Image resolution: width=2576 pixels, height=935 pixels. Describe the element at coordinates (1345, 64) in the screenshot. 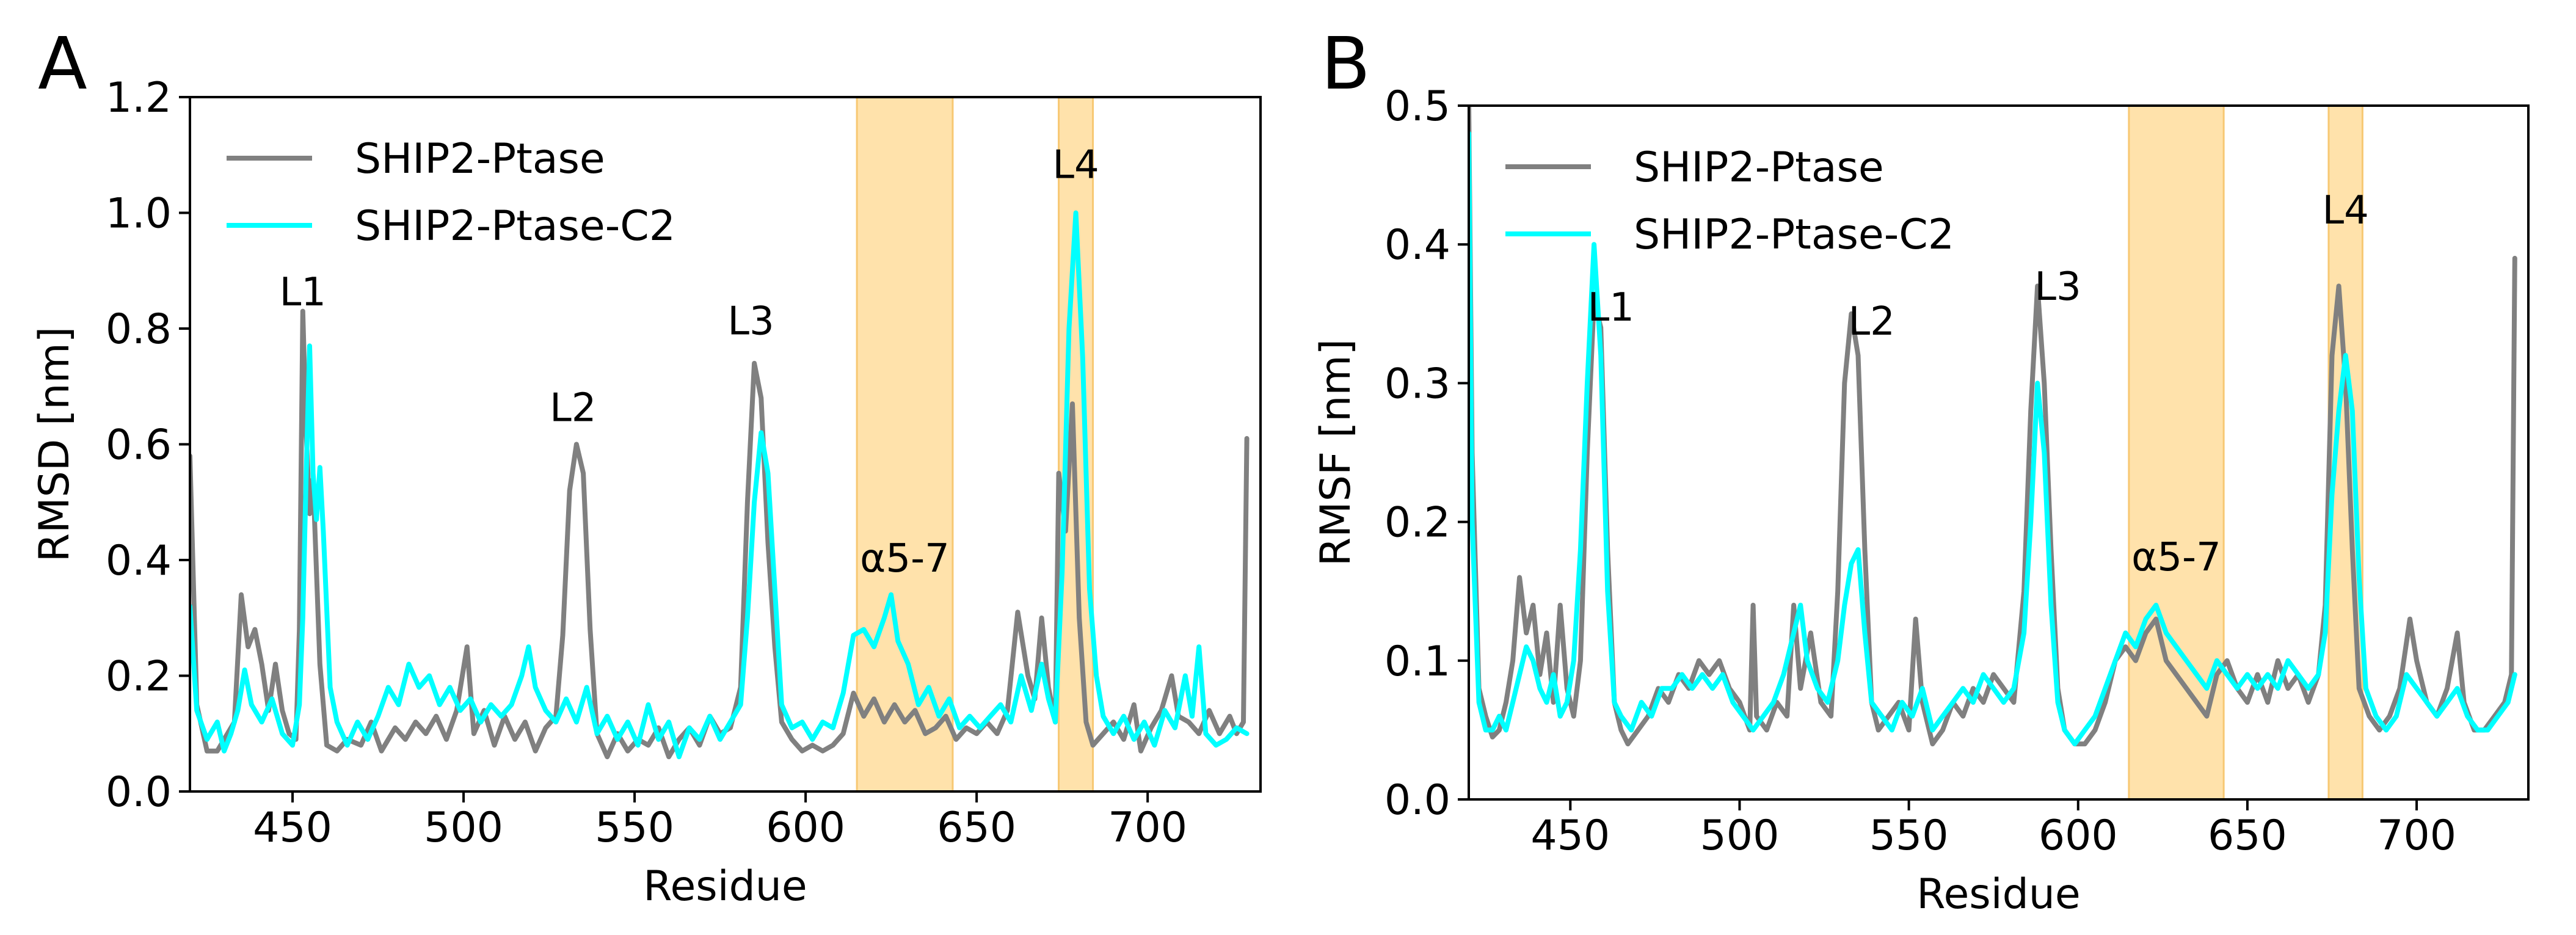

I see `panel-letter: B` at that location.